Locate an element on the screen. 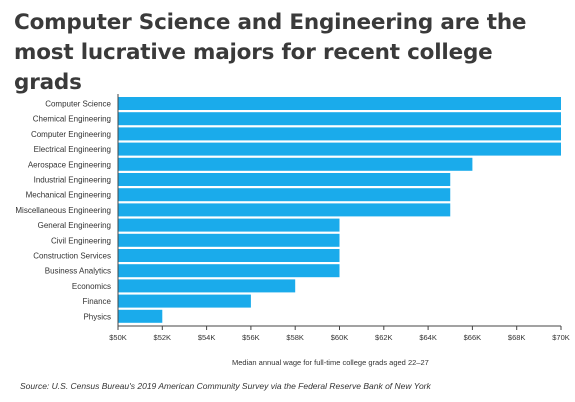 This screenshot has height=402, width=575. x-tick-label: $66K is located at coordinates (473, 337).